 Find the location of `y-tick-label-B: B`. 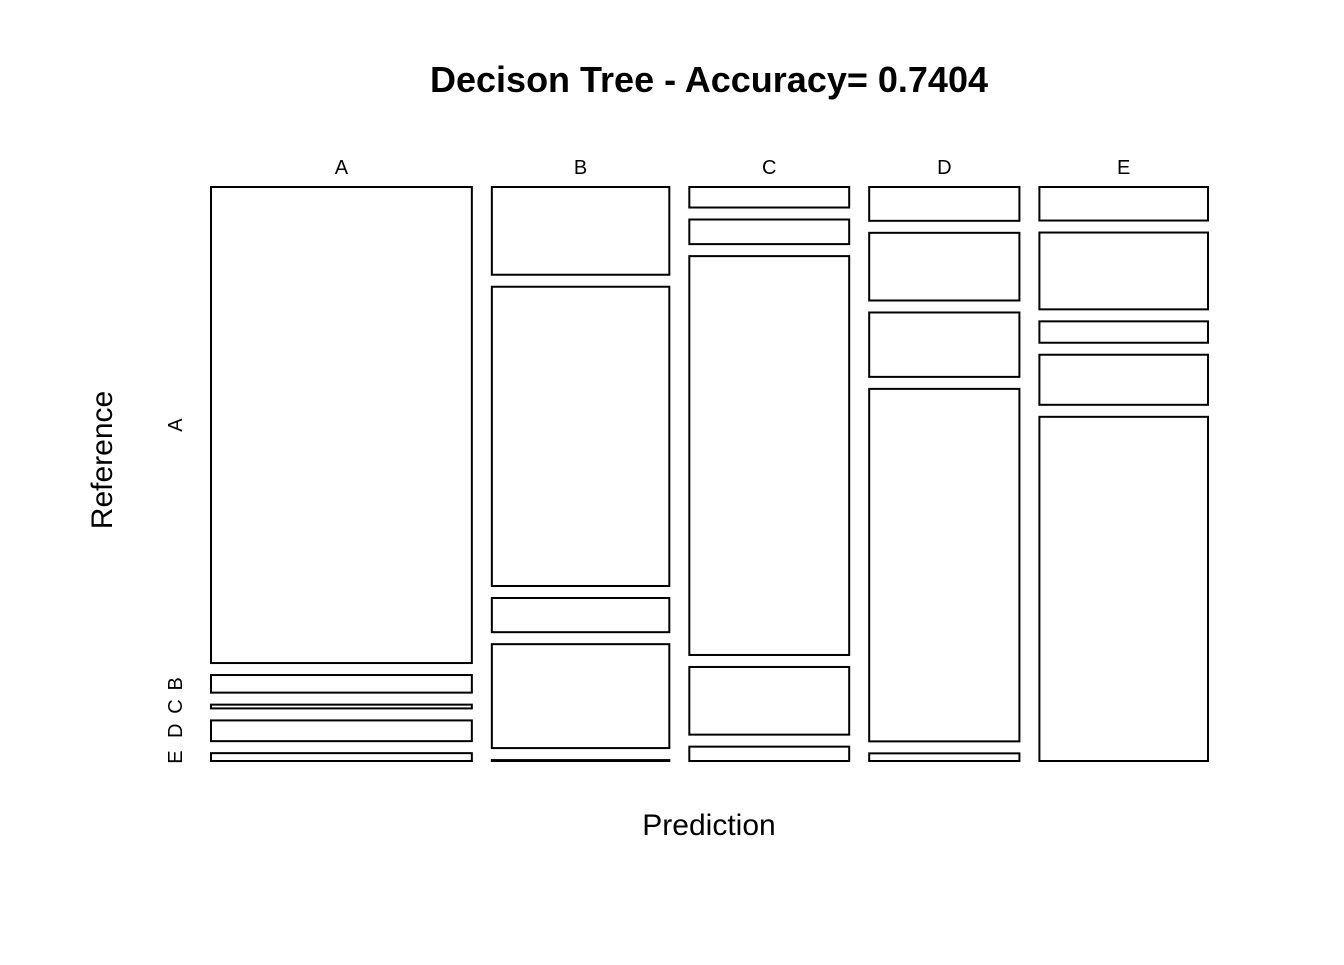

y-tick-label-B: B is located at coordinates (176, 683).